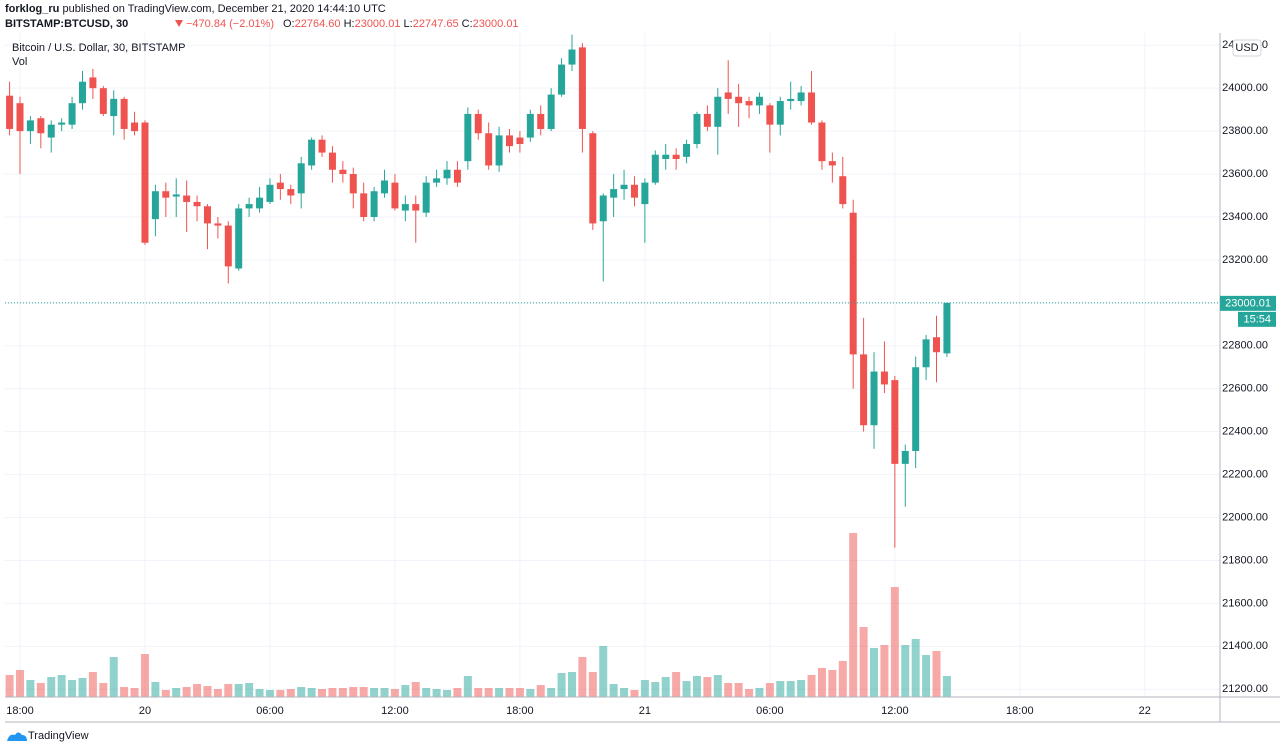  What do you see at coordinates (1245, 517) in the screenshot?
I see `y-tick-label: 22000.00` at bounding box center [1245, 517].